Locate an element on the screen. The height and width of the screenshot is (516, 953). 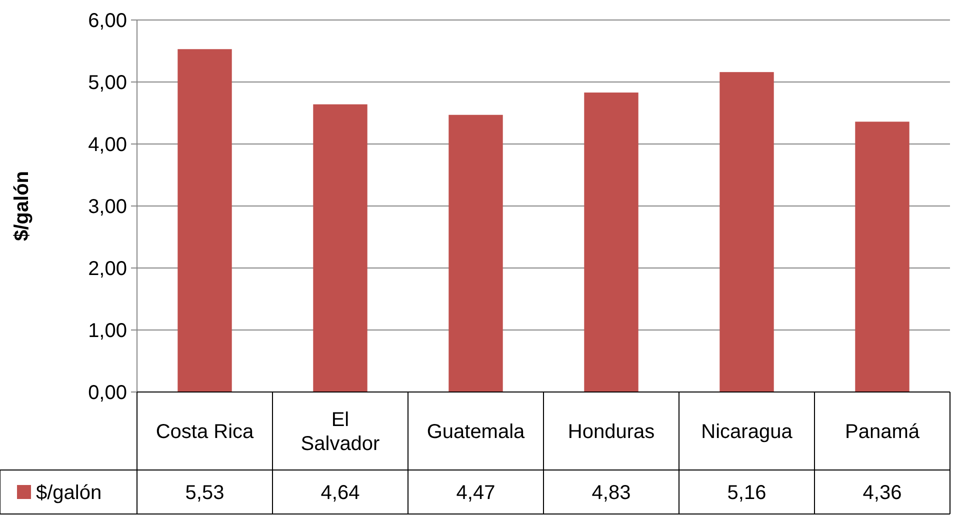
data-label: 5,53 is located at coordinates (204, 493).